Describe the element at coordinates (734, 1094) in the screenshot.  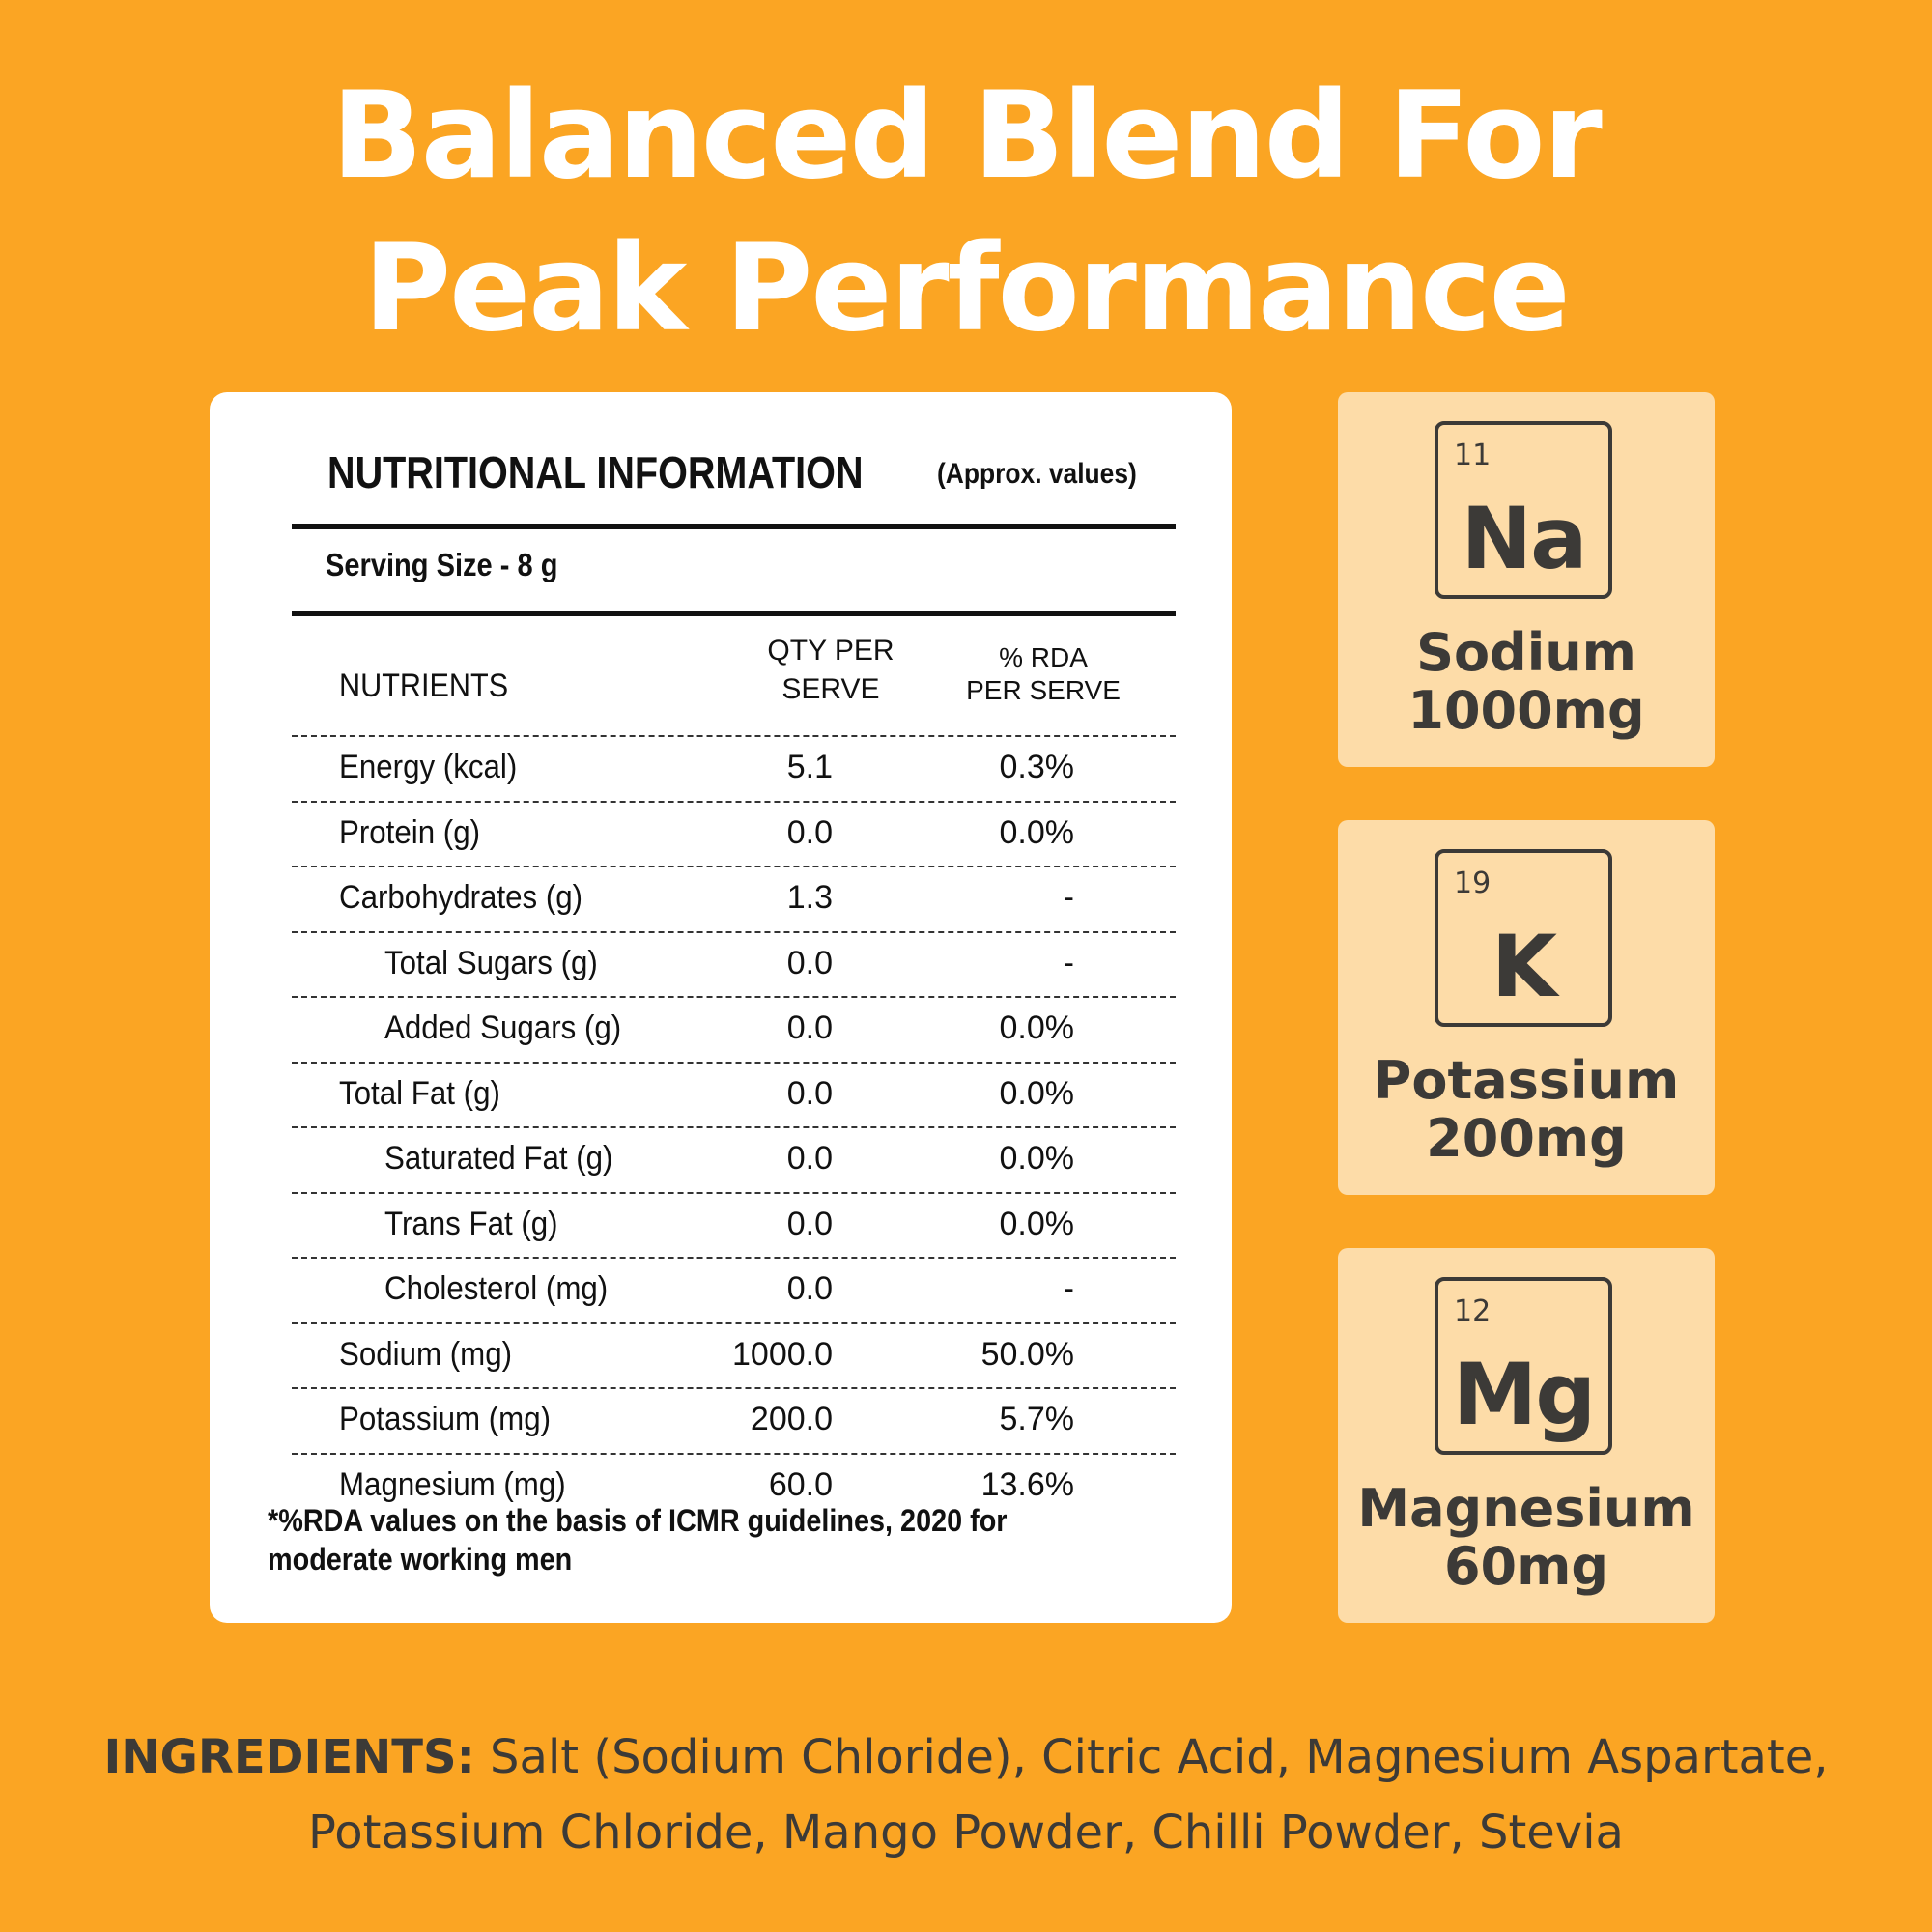
I see `table-row: Total Fat (g) 0.0 0.0%` at that location.